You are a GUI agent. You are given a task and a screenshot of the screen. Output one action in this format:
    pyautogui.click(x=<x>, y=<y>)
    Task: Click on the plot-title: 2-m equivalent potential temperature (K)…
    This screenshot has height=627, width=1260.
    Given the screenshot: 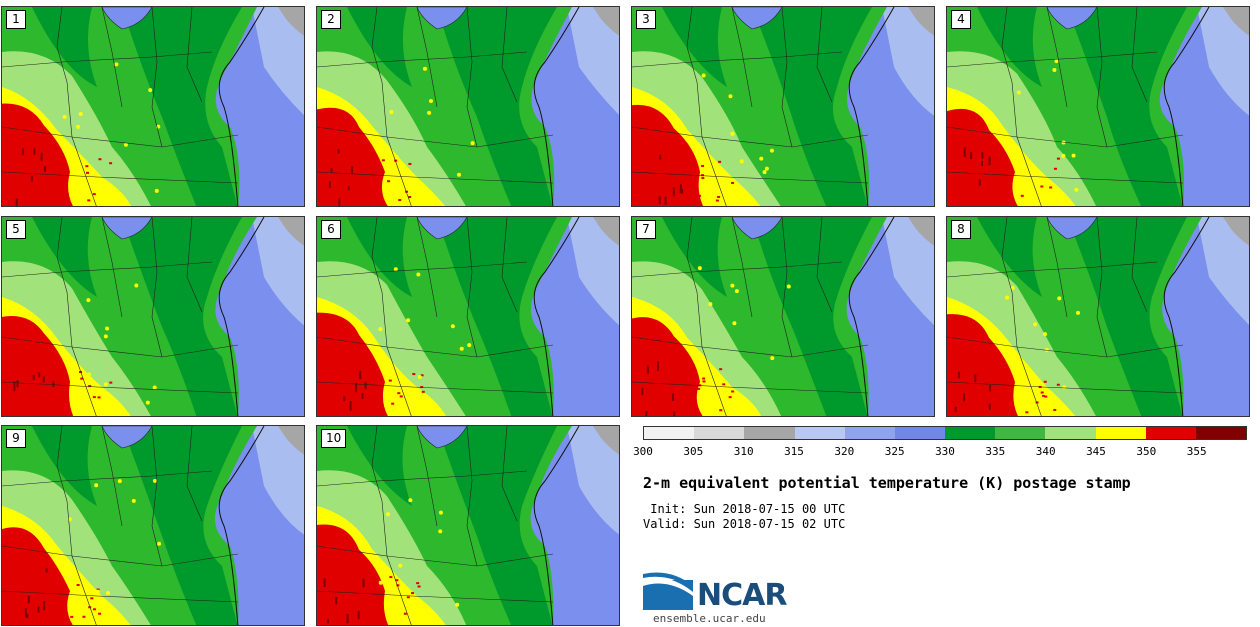 What is the action you would take?
    pyautogui.click(x=887, y=483)
    